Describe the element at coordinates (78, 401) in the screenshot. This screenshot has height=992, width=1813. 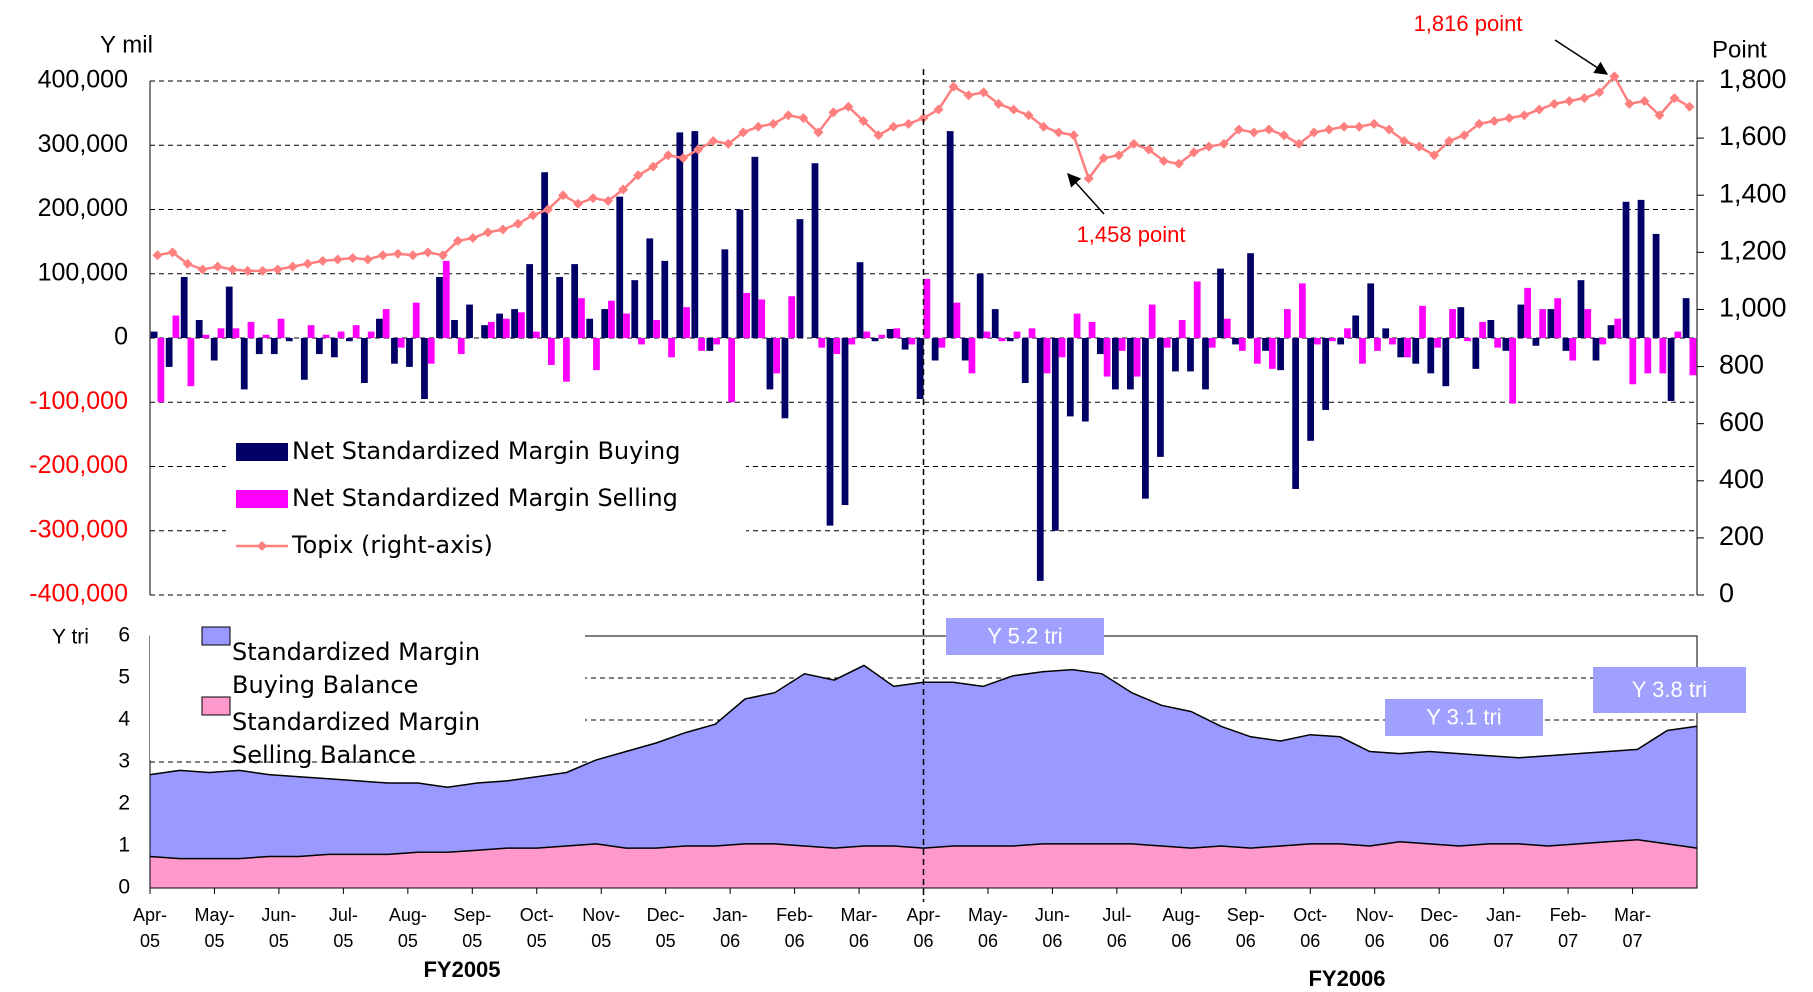
I see `y-tick-label: -100,000` at that location.